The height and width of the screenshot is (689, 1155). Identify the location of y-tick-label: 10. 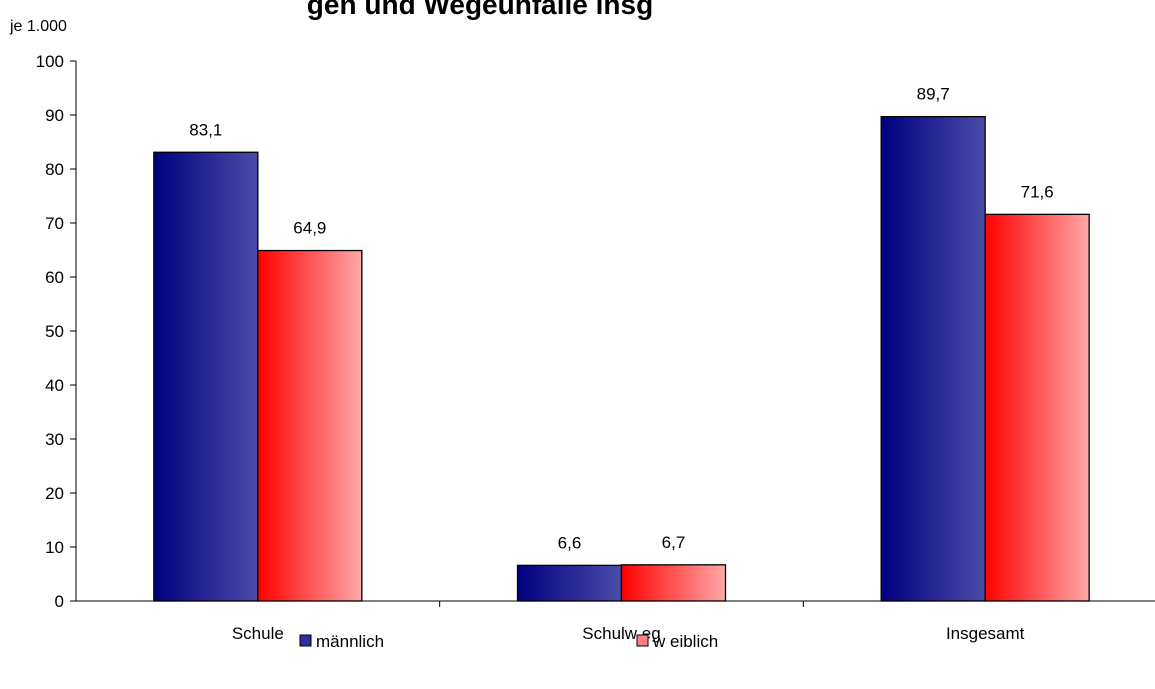
(54, 547).